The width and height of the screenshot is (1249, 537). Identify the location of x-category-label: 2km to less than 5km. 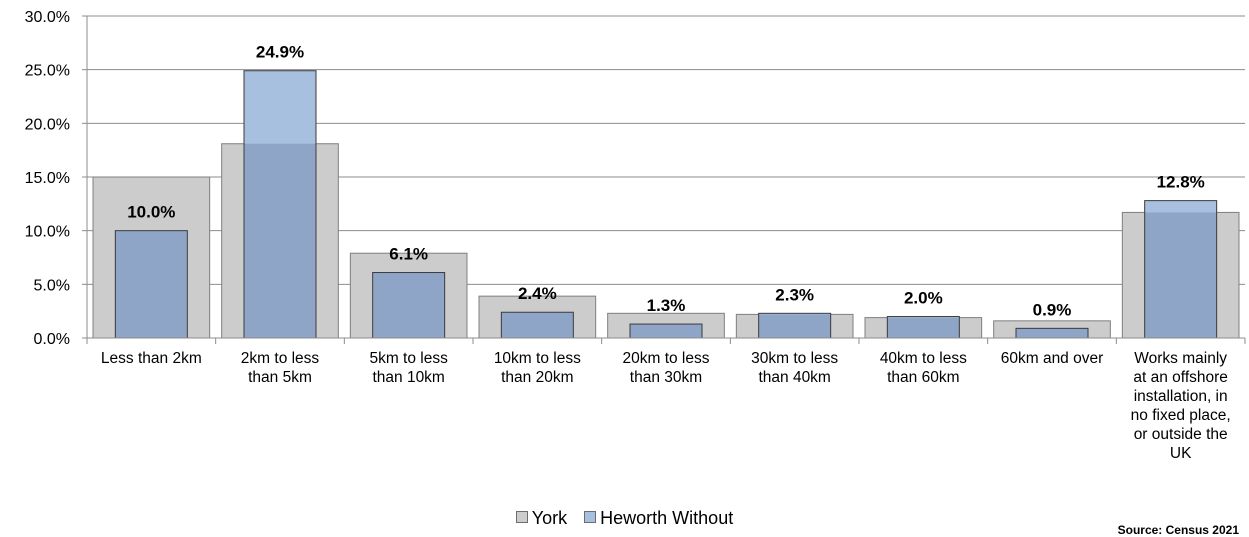
(280, 368).